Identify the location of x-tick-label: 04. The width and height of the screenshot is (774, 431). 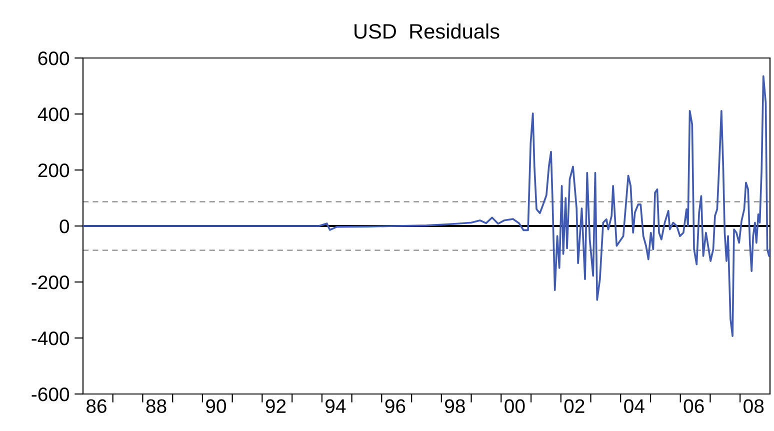
(634, 406).